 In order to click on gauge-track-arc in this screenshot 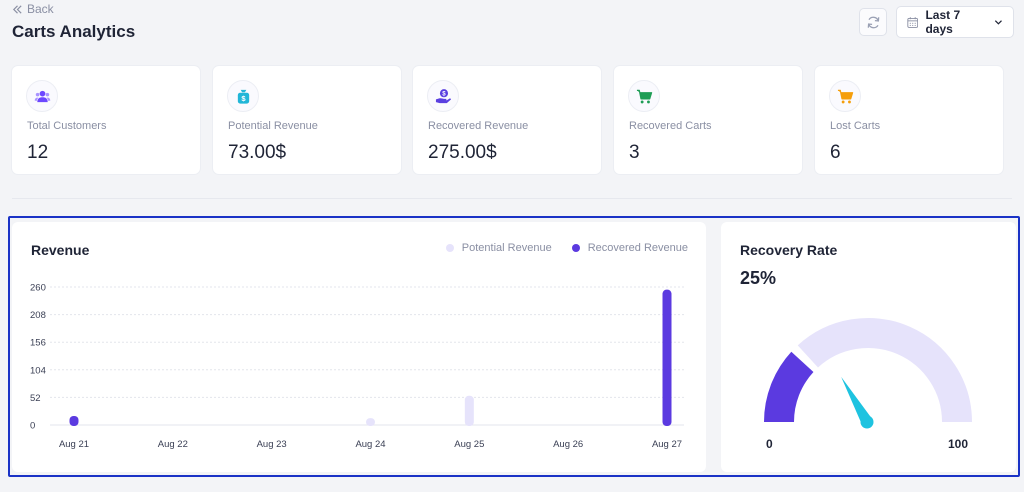, I will do `click(884, 370)`.